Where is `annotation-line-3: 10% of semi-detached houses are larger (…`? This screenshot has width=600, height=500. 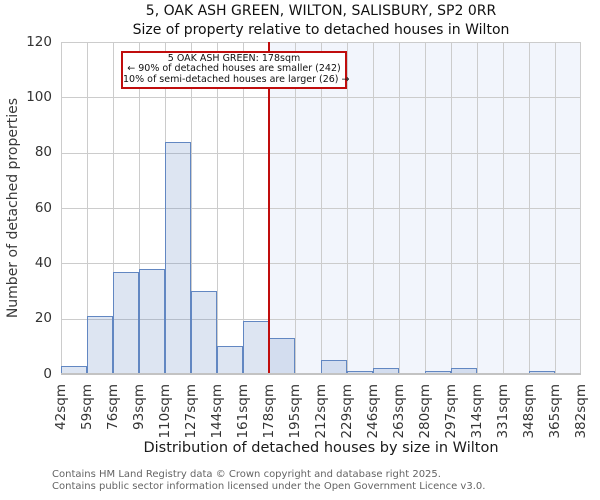
annotation-line-3: 10% of semi-detached houses are larger (… is located at coordinates (236, 79).